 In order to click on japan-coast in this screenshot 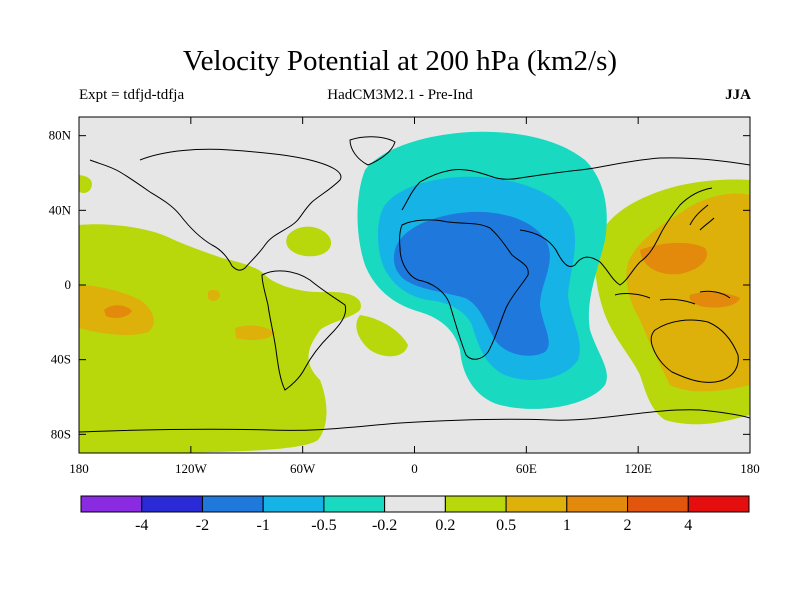, I will do `click(702, 217)`.